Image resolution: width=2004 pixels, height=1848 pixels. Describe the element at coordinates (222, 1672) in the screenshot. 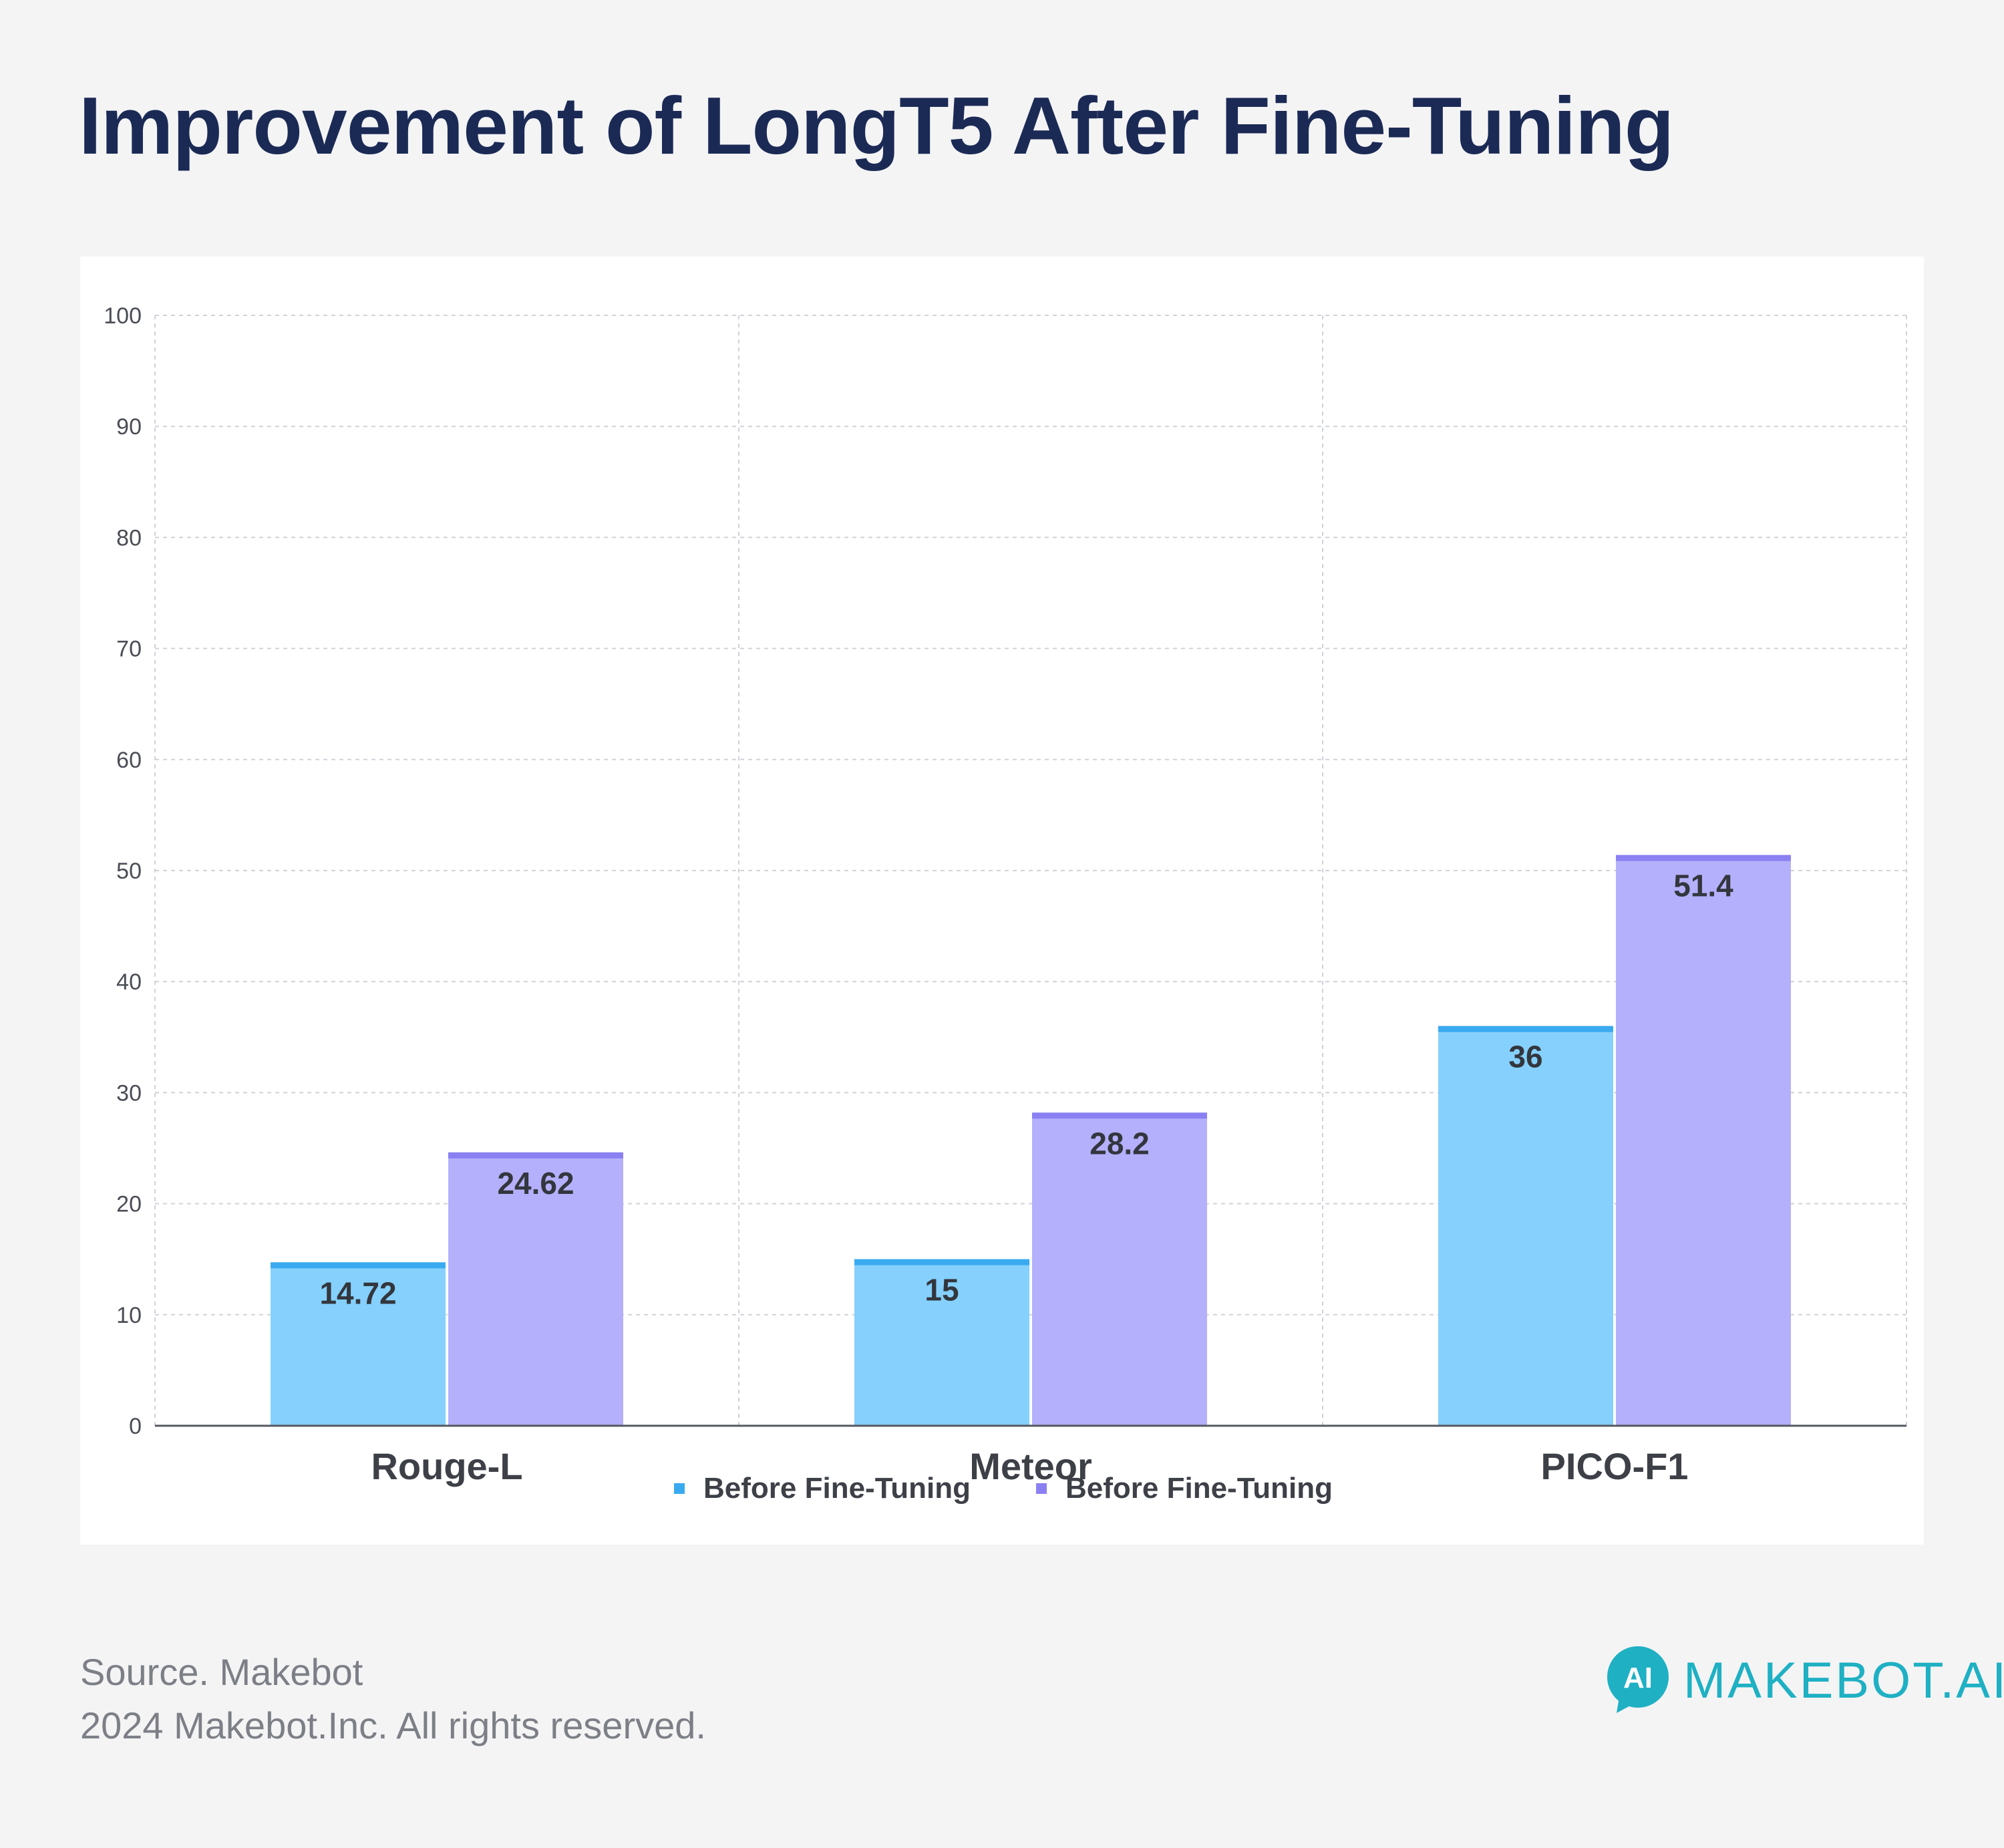

I see `source-text: Source. Makebot` at that location.